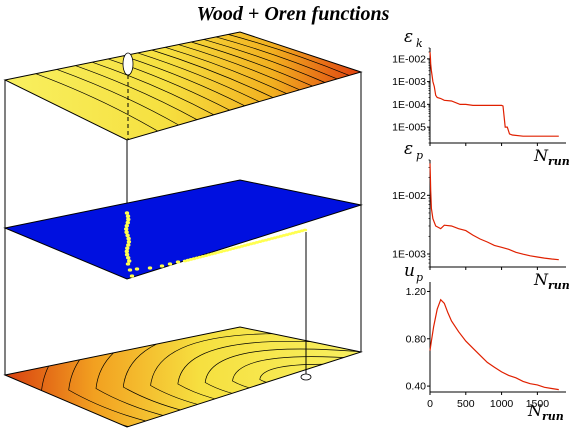 Image resolution: width=586 pixels, height=444 pixels. I want to click on middle-path-plane, so click(183, 229).